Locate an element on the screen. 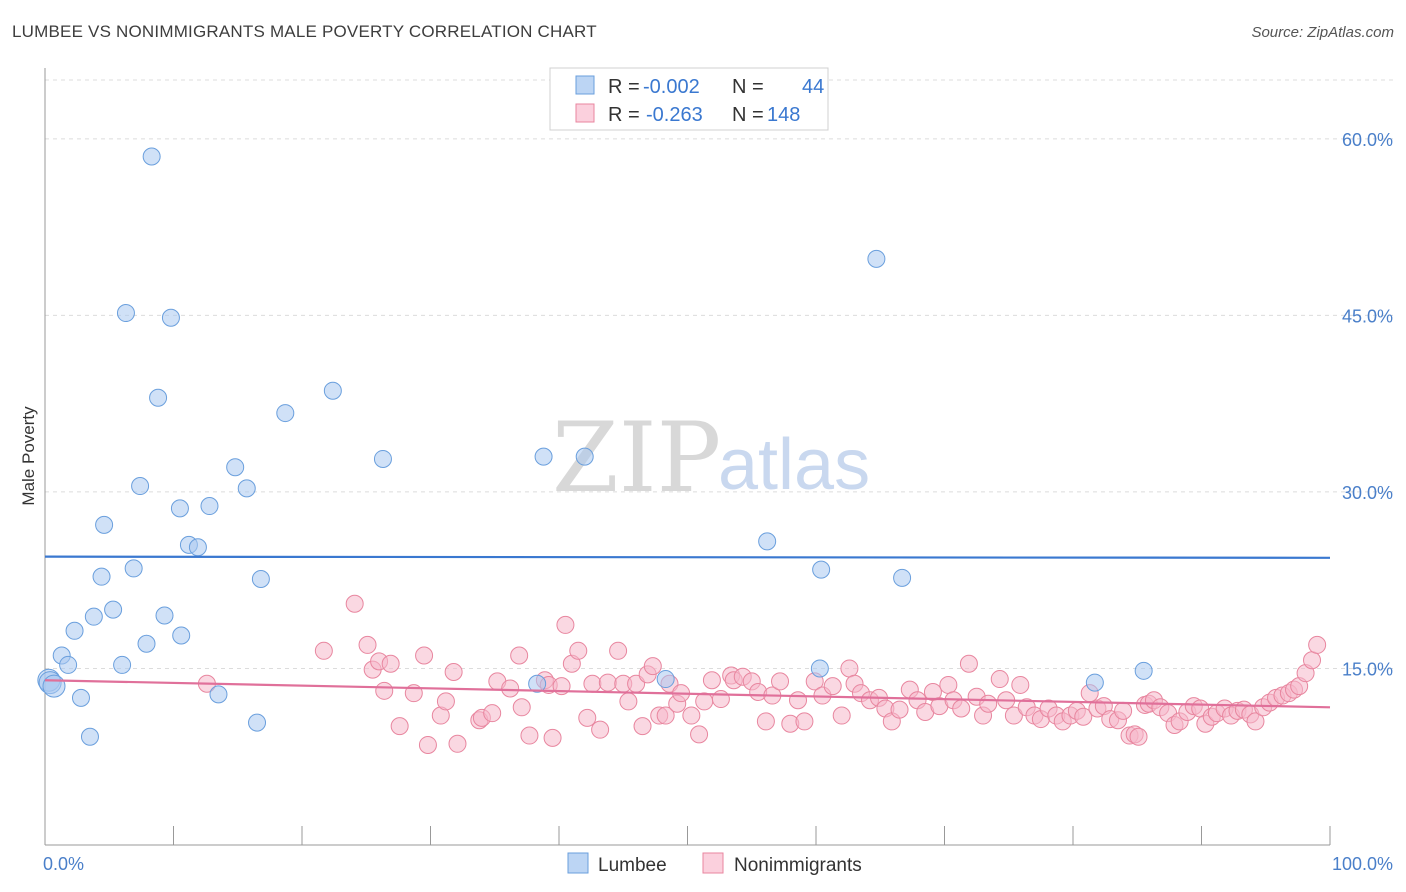 This screenshot has width=1406, height=892. lumbee-trend-line is located at coordinates (687, 557).